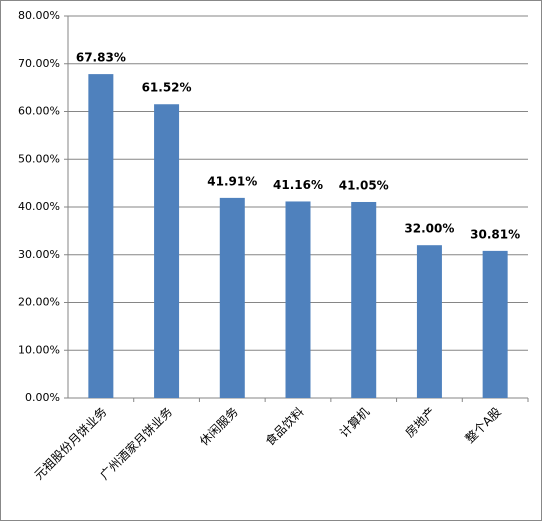  What do you see at coordinates (101, 58) in the screenshot?
I see `value-label: 67.83%` at bounding box center [101, 58].